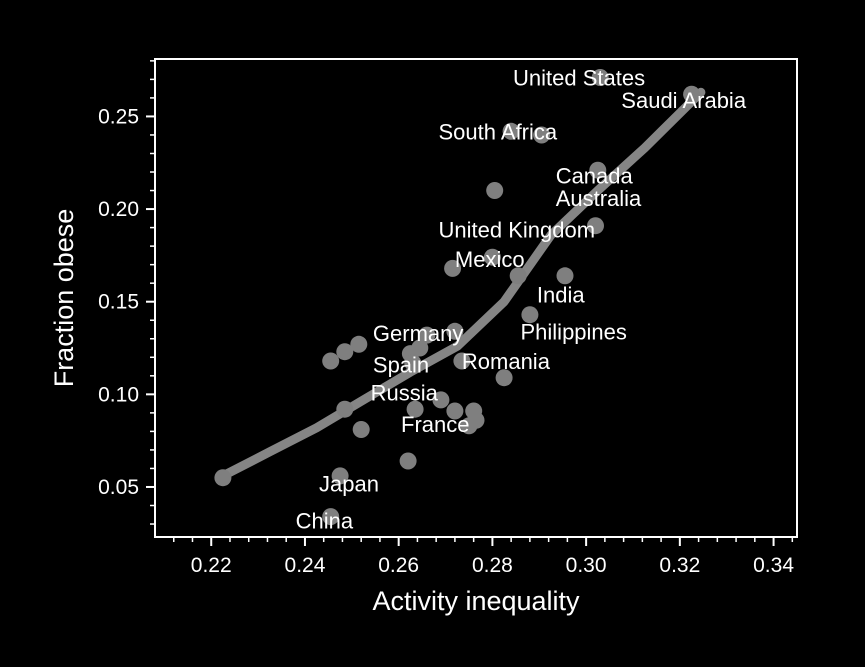  I want to click on y-tick-label: 0.15, so click(118, 302).